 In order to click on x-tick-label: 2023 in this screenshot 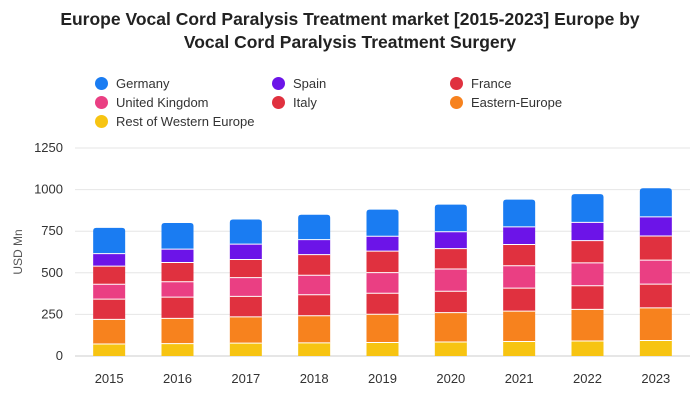, I will do `click(655, 378)`.